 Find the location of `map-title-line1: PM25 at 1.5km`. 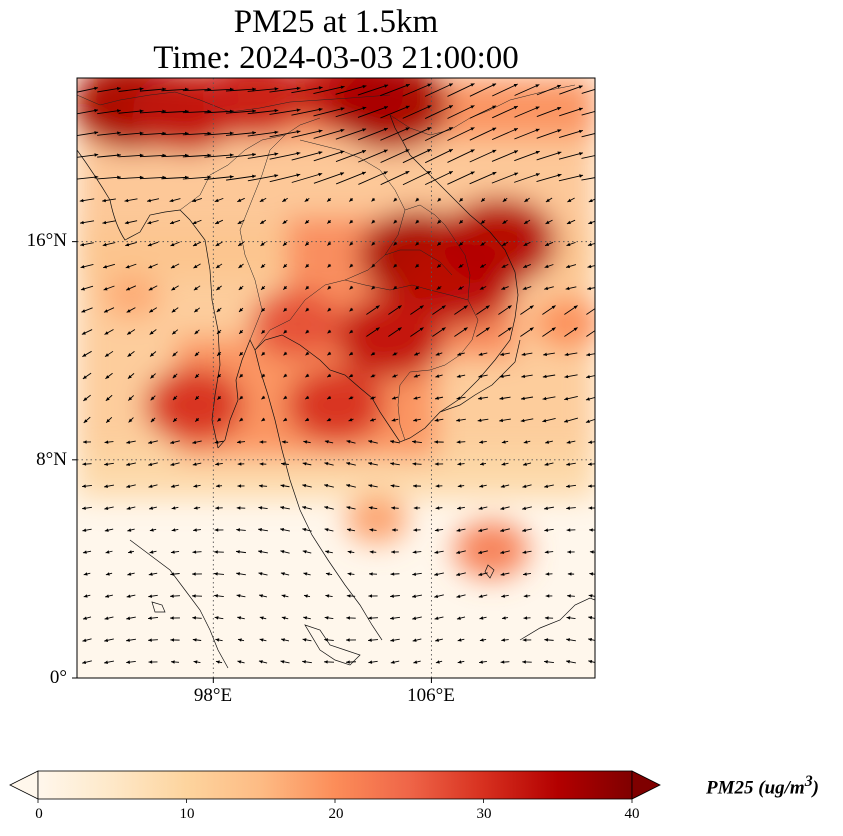

map-title-line1: PM25 at 1.5km is located at coordinates (336, 22).